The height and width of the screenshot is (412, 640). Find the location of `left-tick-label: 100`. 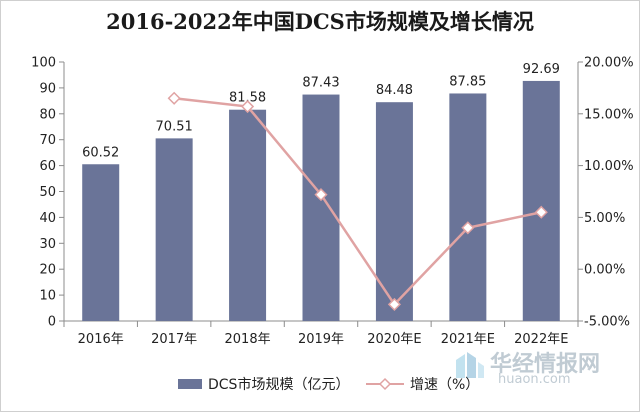

left-tick-label: 100 is located at coordinates (43, 63).